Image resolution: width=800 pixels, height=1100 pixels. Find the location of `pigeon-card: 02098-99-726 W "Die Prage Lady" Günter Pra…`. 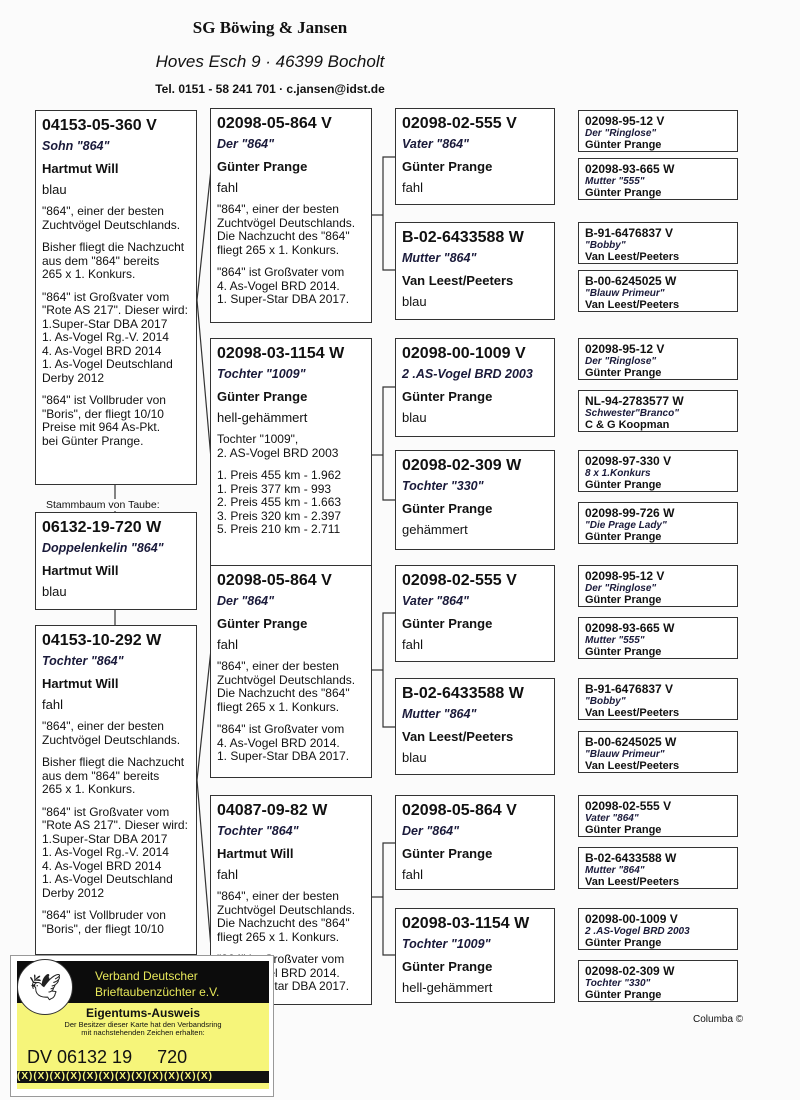

pigeon-card: 02098-99-726 W "Die Prage Lady" Günter Pra… is located at coordinates (658, 523).